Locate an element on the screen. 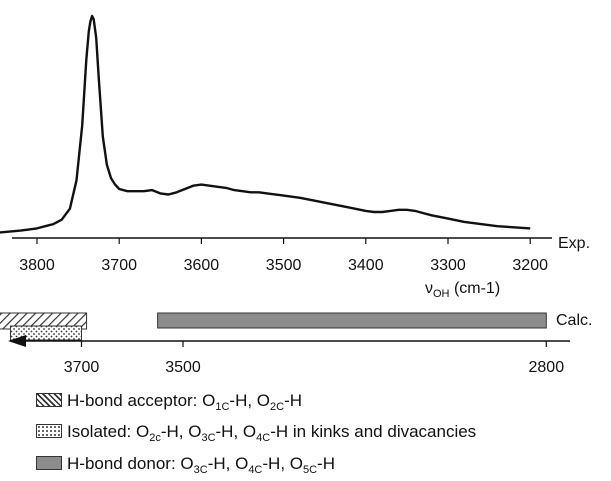 This screenshot has height=481, width=611. x-axis-title-unit: (cm-1) is located at coordinates (475, 288).